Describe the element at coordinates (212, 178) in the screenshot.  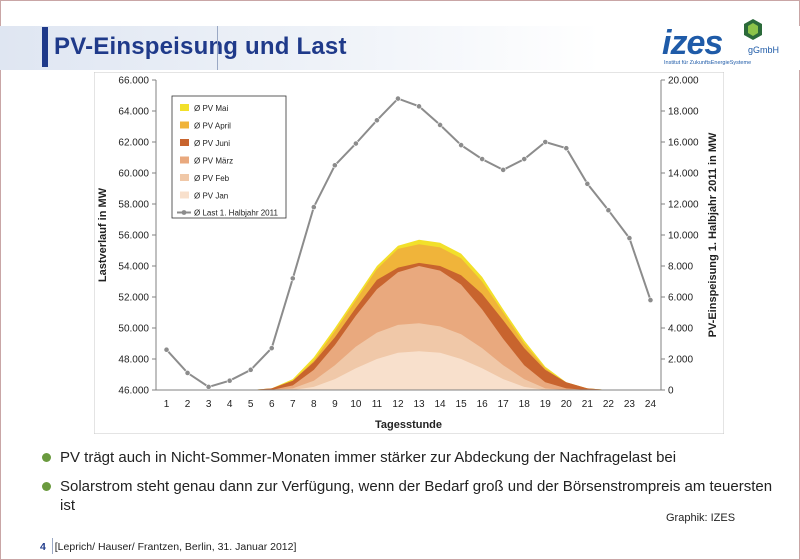
I see `legend-entry: Ø PV Feb` at that location.